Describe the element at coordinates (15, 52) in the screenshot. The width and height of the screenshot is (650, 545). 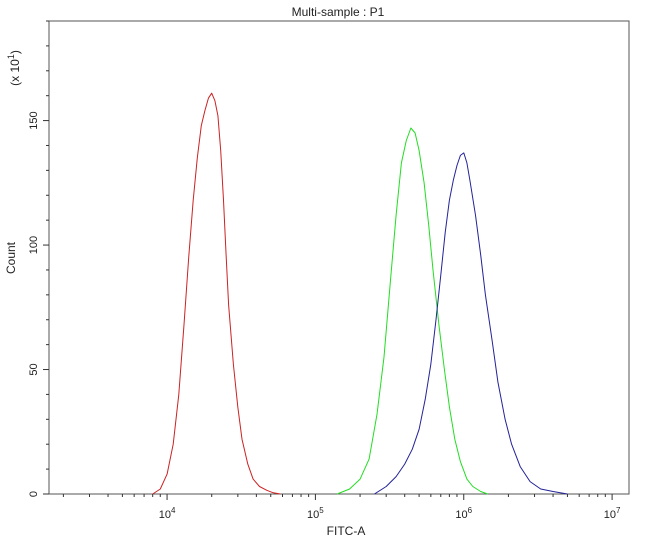
I see `y-multiplier-close: )` at that location.